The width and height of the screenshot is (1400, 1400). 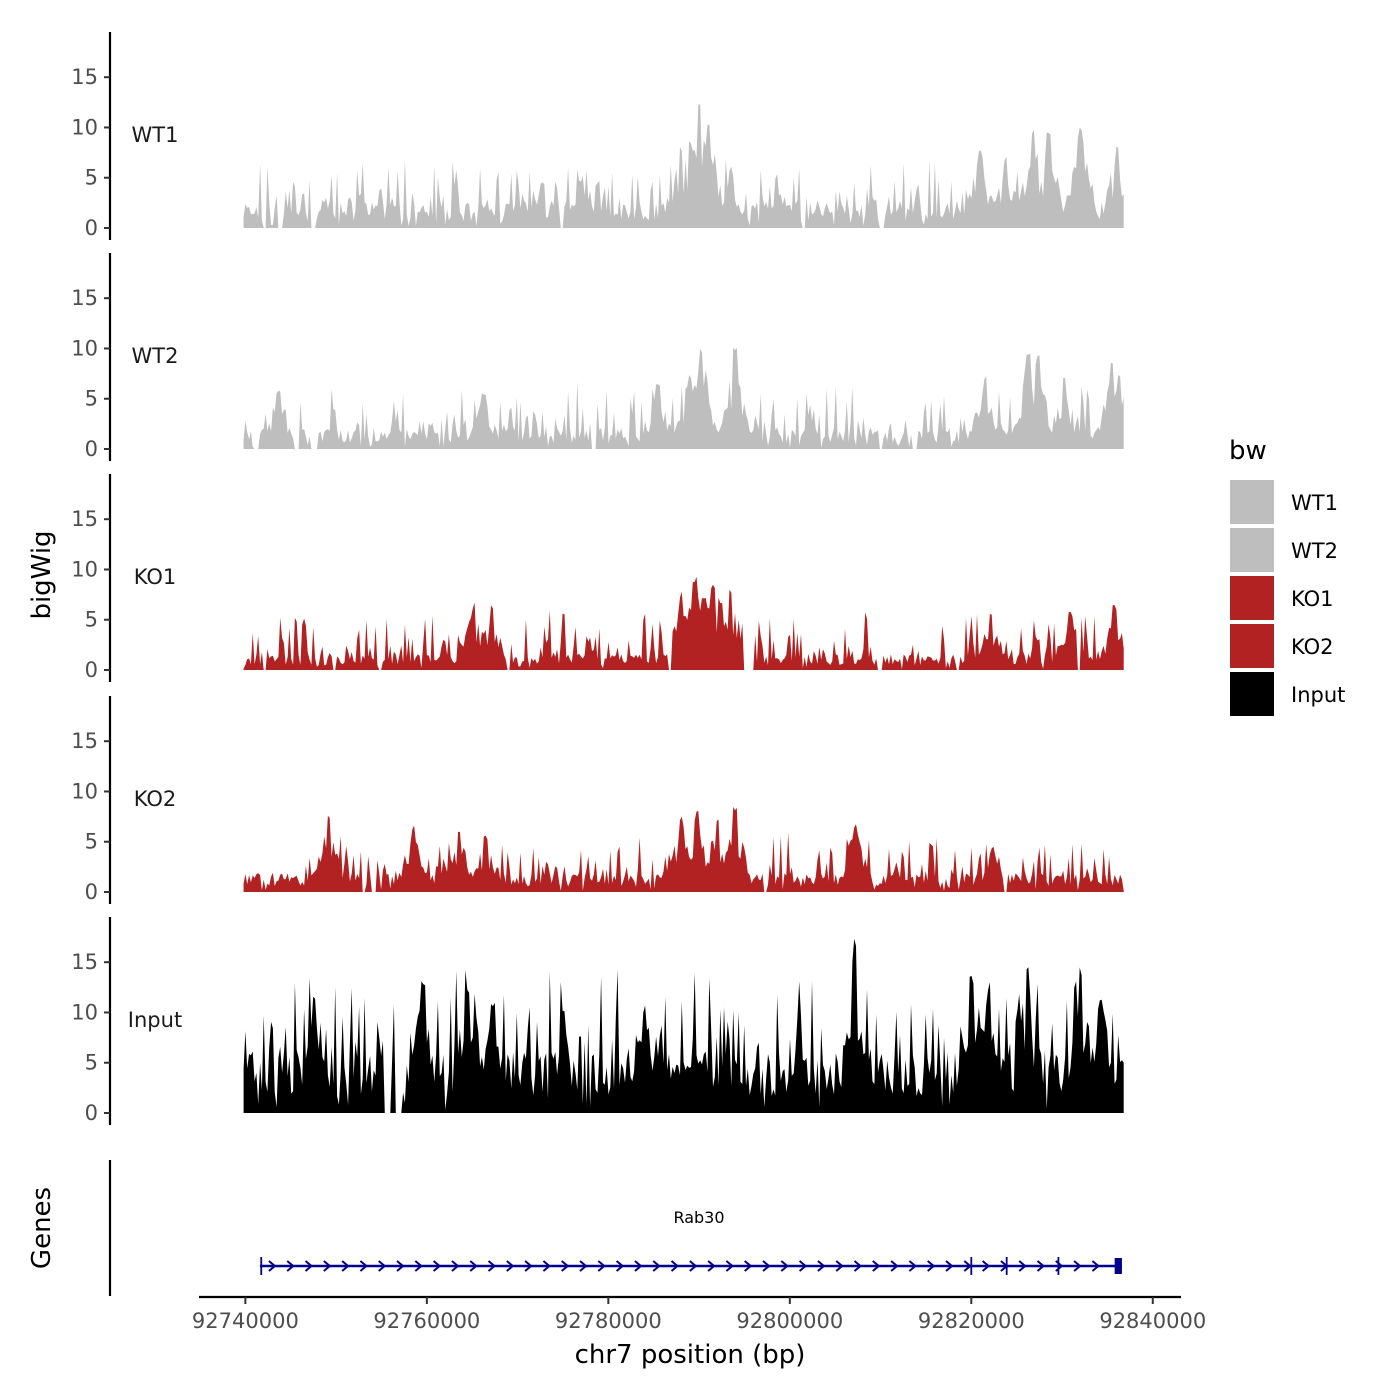 What do you see at coordinates (426, 1321) in the screenshot?
I see `x-tick-label: 92760000` at bounding box center [426, 1321].